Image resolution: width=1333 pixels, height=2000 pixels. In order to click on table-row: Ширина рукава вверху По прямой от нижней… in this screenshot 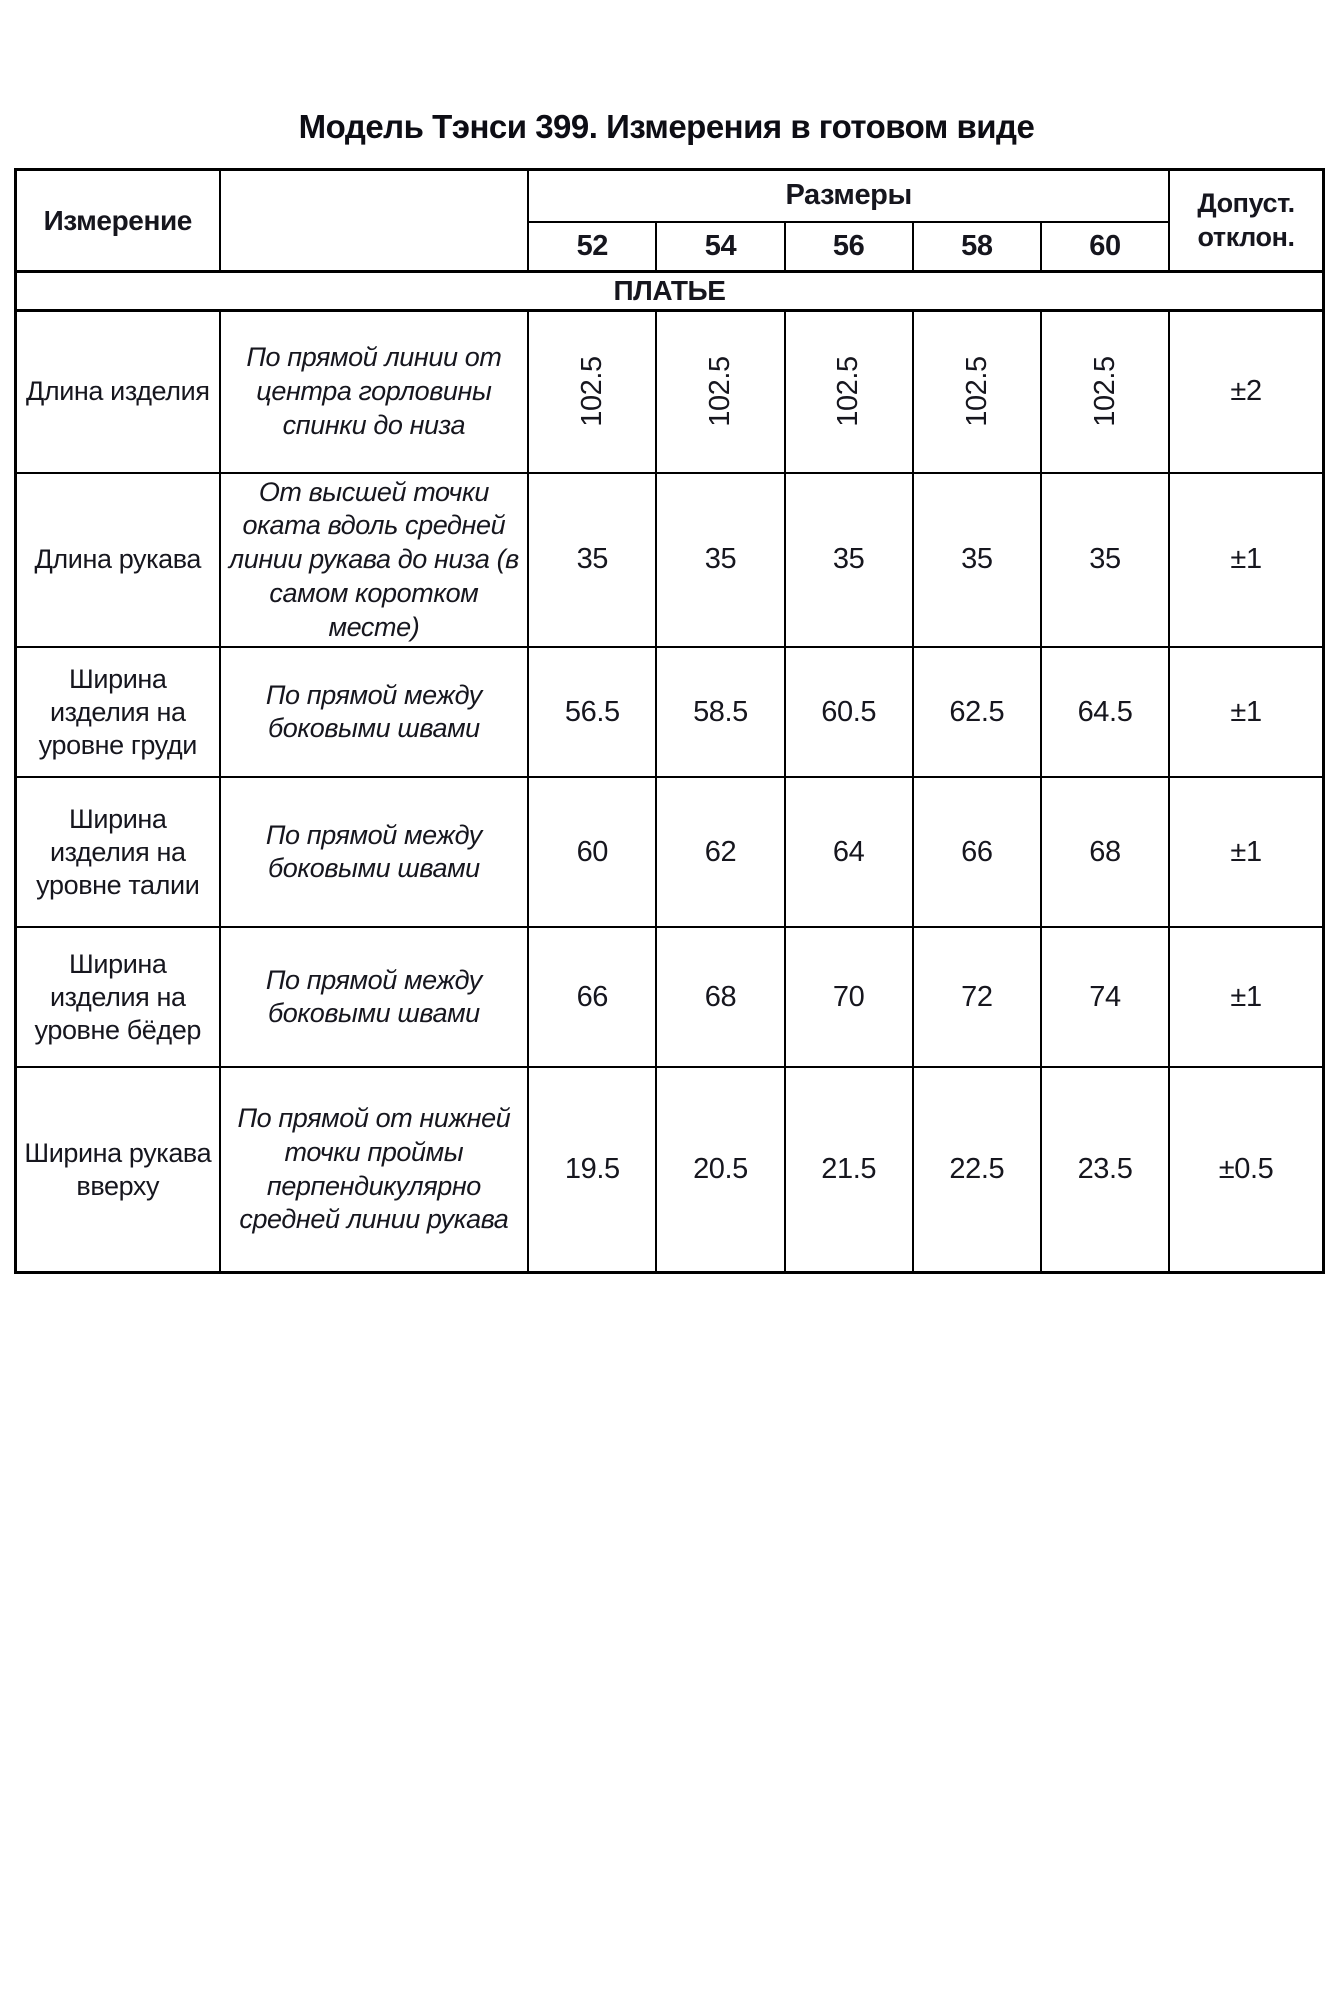, I will do `click(669, 1170)`.